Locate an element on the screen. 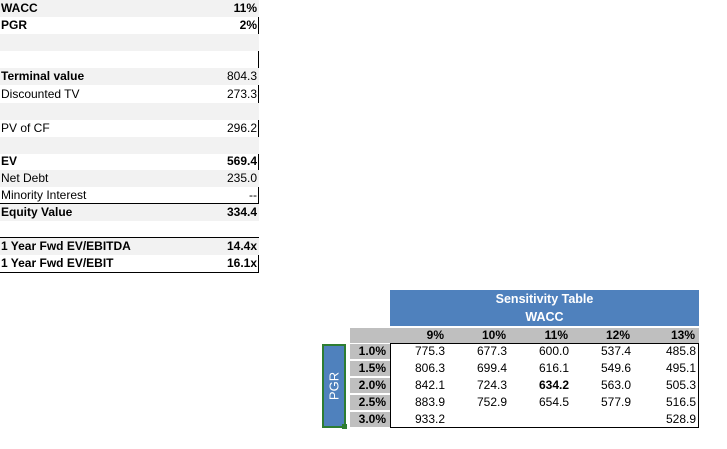 The width and height of the screenshot is (727, 449). sensitivity-cell: 775.3 is located at coordinates (429, 351).